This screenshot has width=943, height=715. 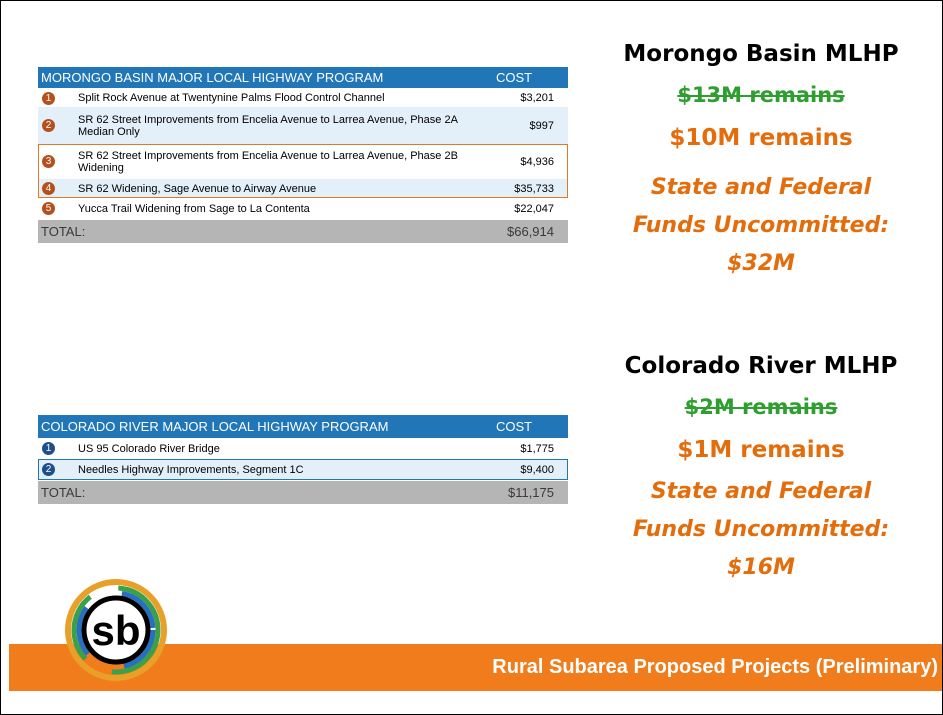 What do you see at coordinates (534, 188) in the screenshot?
I see `project-cost: $35,733` at bounding box center [534, 188].